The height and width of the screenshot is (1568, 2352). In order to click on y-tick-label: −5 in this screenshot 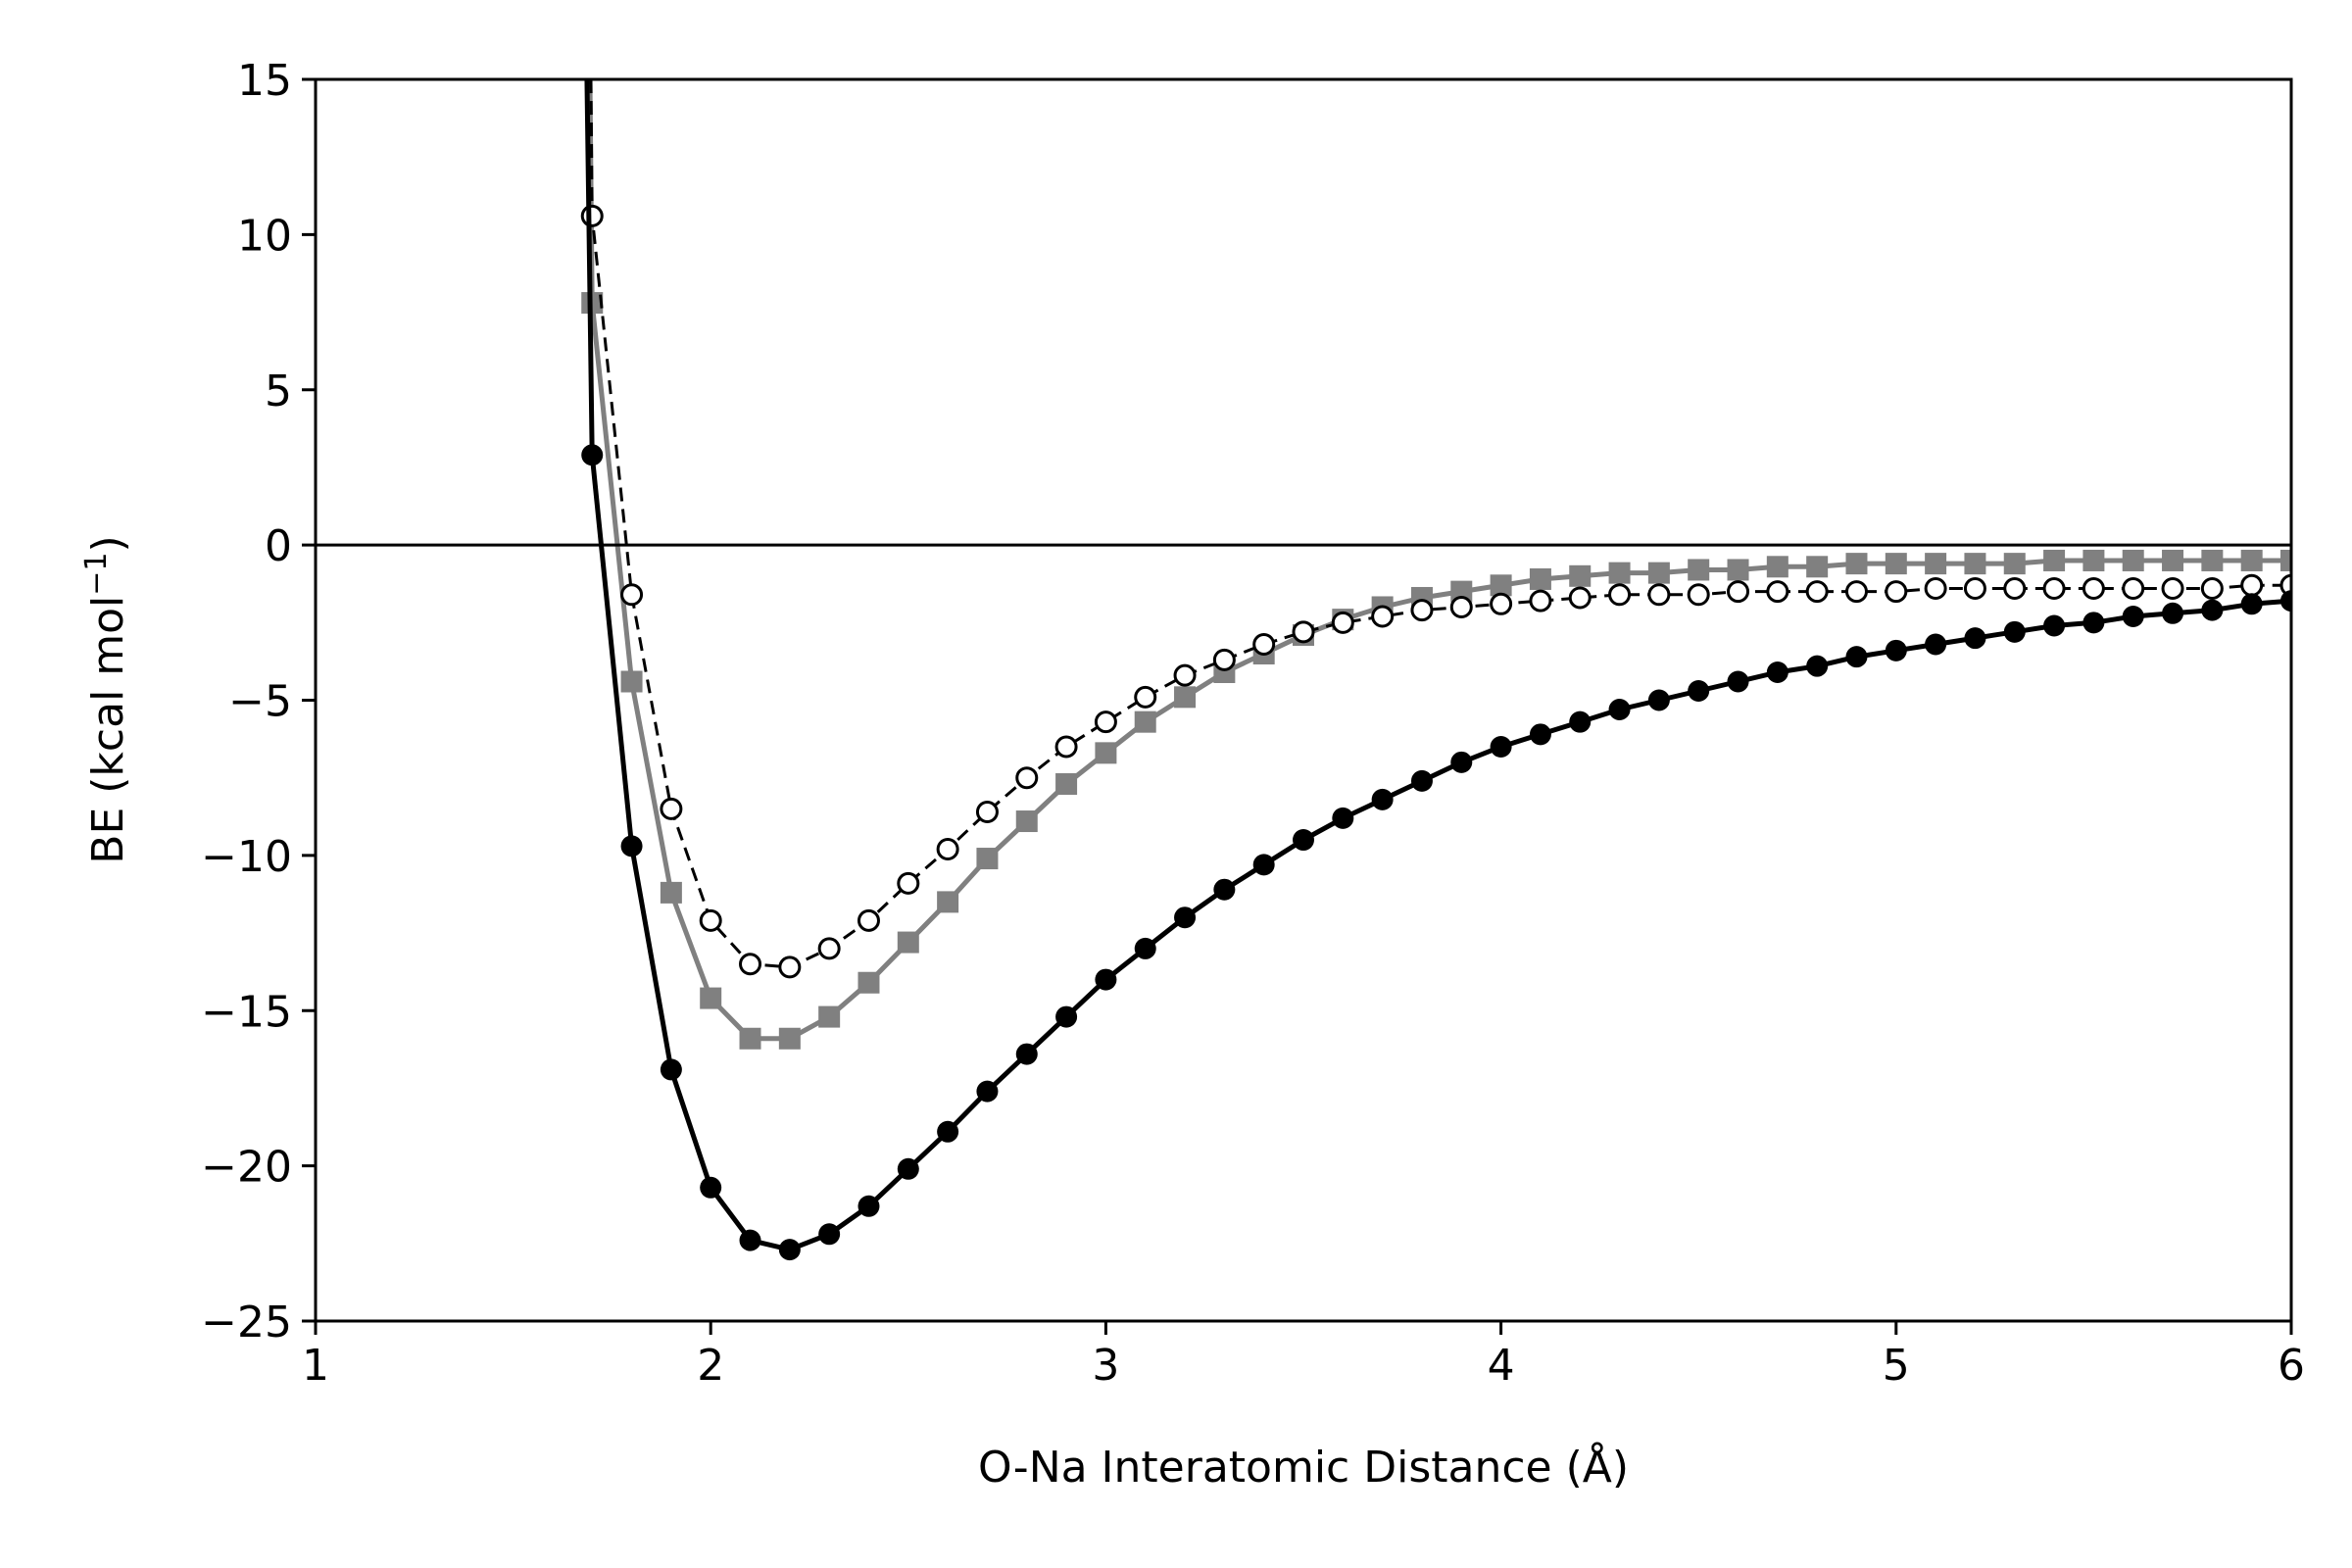, I will do `click(260, 702)`.